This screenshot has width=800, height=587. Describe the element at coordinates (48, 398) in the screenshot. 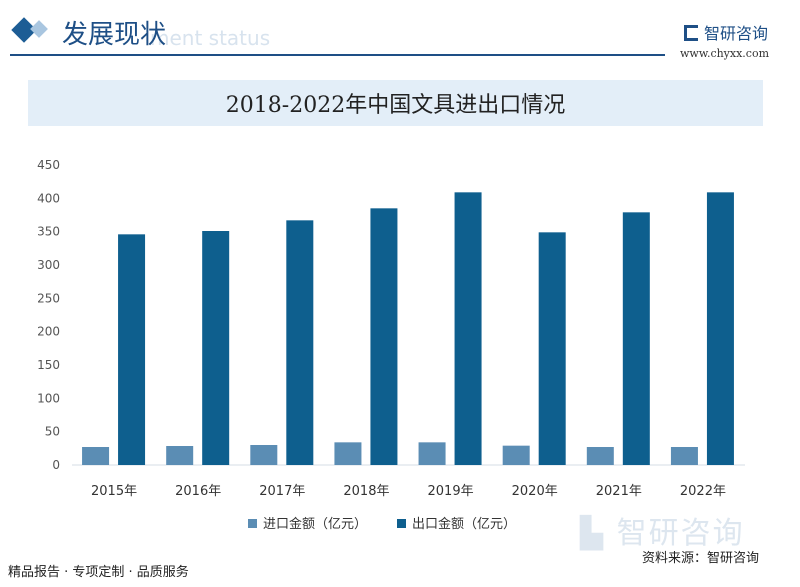

I see `y-tick-label: 100` at that location.